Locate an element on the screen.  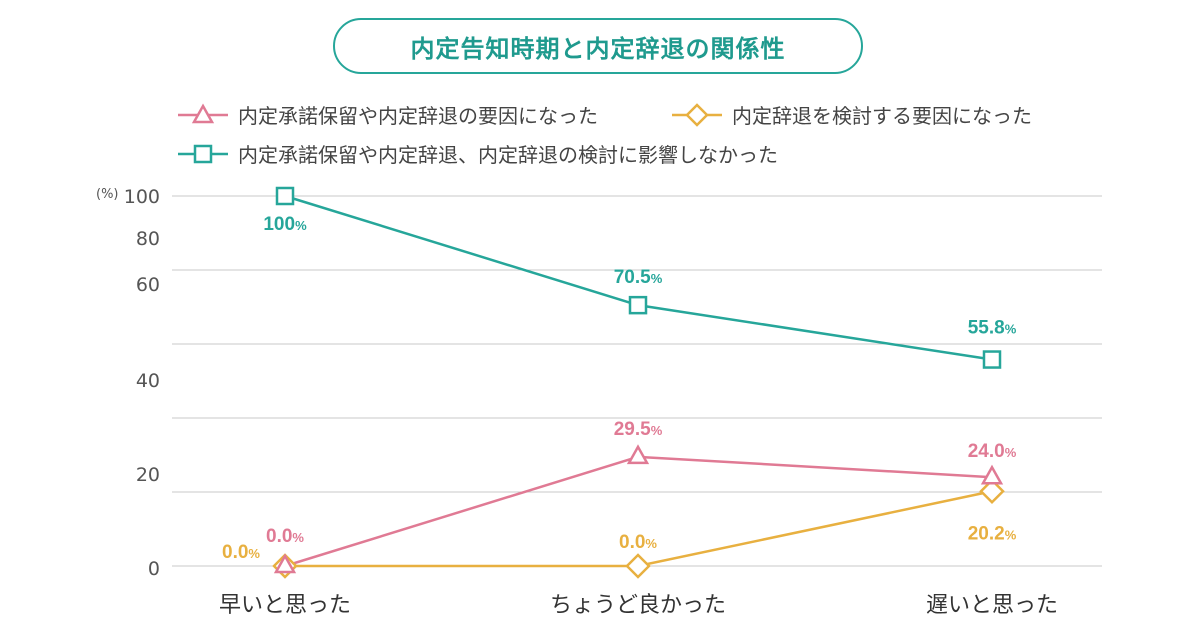
legend-item-teal: 内定承諾保留や内定辞退、内定辞退の検討に影響しなかった is located at coordinates (478, 153).